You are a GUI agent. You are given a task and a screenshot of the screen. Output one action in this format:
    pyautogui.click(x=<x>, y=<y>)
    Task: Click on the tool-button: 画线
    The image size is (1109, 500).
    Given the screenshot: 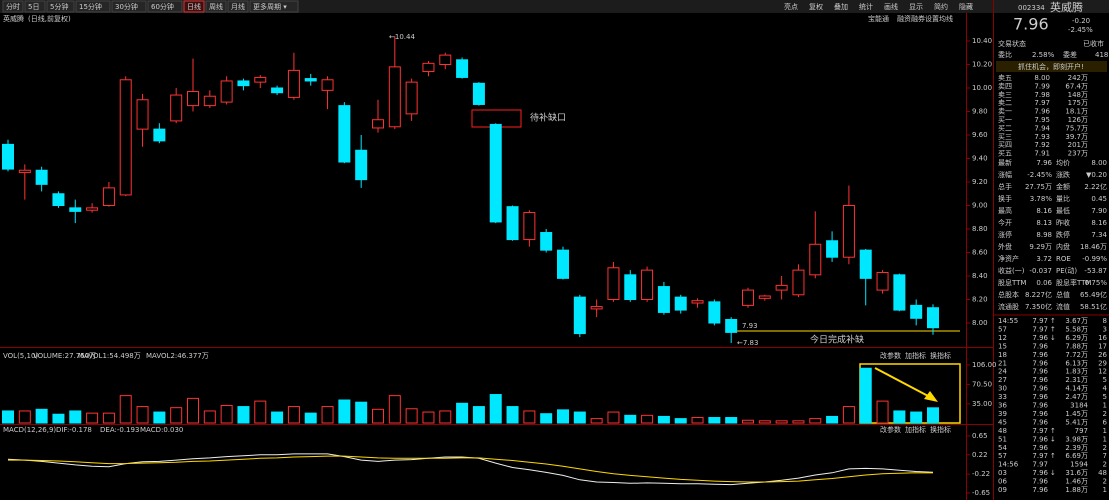 What is the action you would take?
    pyautogui.click(x=891, y=6)
    